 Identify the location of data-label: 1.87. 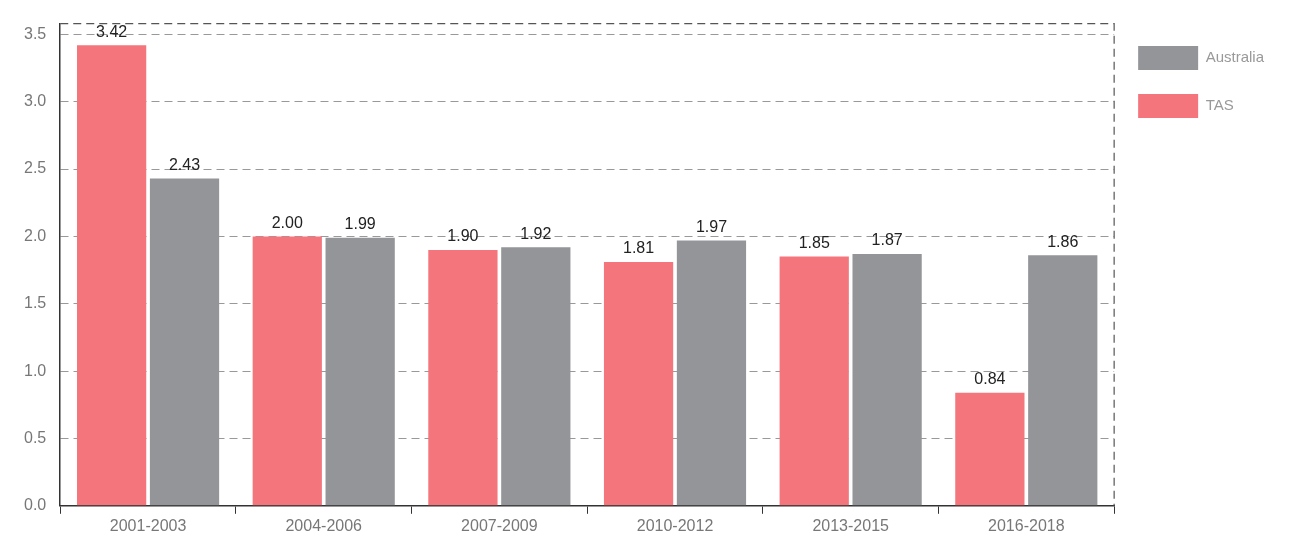
(887, 240).